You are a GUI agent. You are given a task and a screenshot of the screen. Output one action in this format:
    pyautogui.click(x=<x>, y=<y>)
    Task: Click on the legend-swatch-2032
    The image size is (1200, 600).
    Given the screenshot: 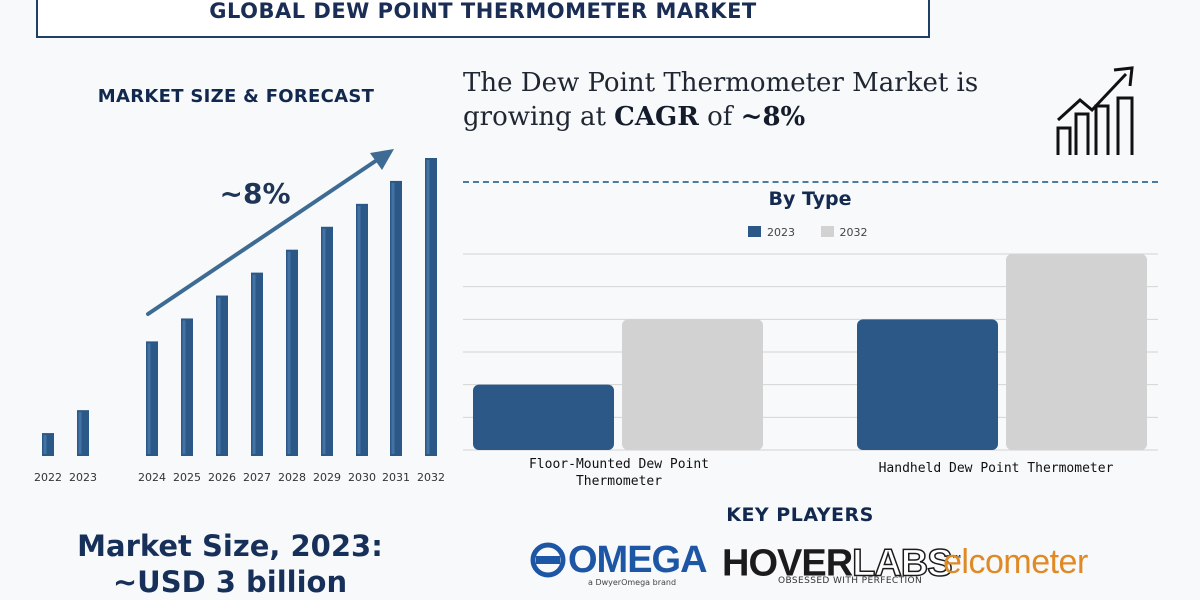 What is the action you would take?
    pyautogui.click(x=827, y=231)
    